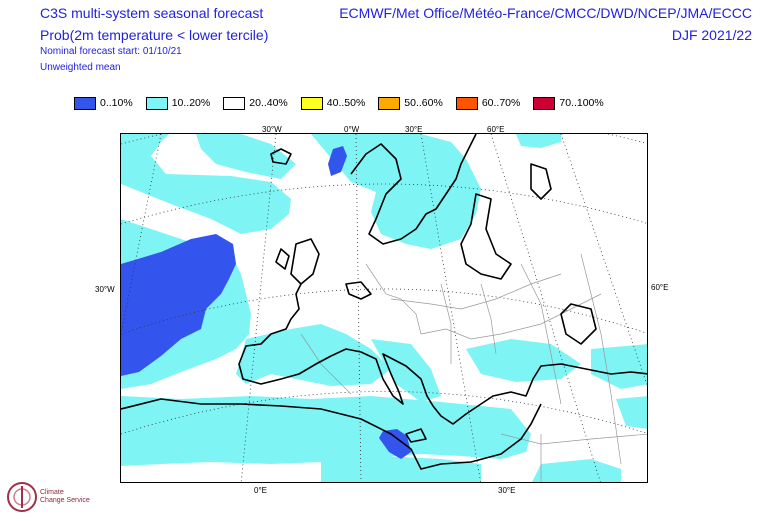  I want to click on logo-text: Climate Change Service, so click(65, 497).